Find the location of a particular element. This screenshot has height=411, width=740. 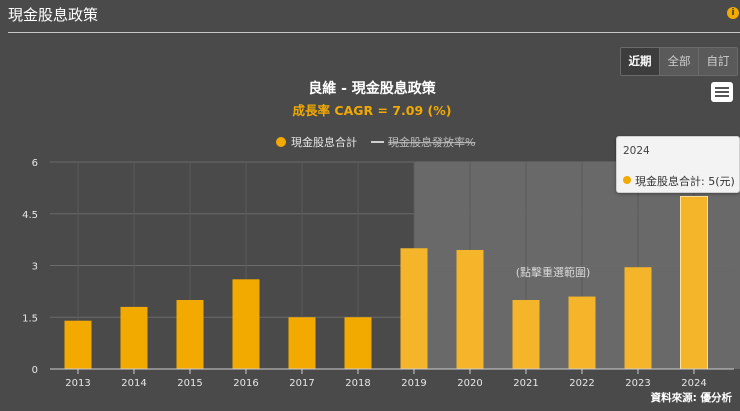

x-tick-label: 2014 is located at coordinates (133, 383).